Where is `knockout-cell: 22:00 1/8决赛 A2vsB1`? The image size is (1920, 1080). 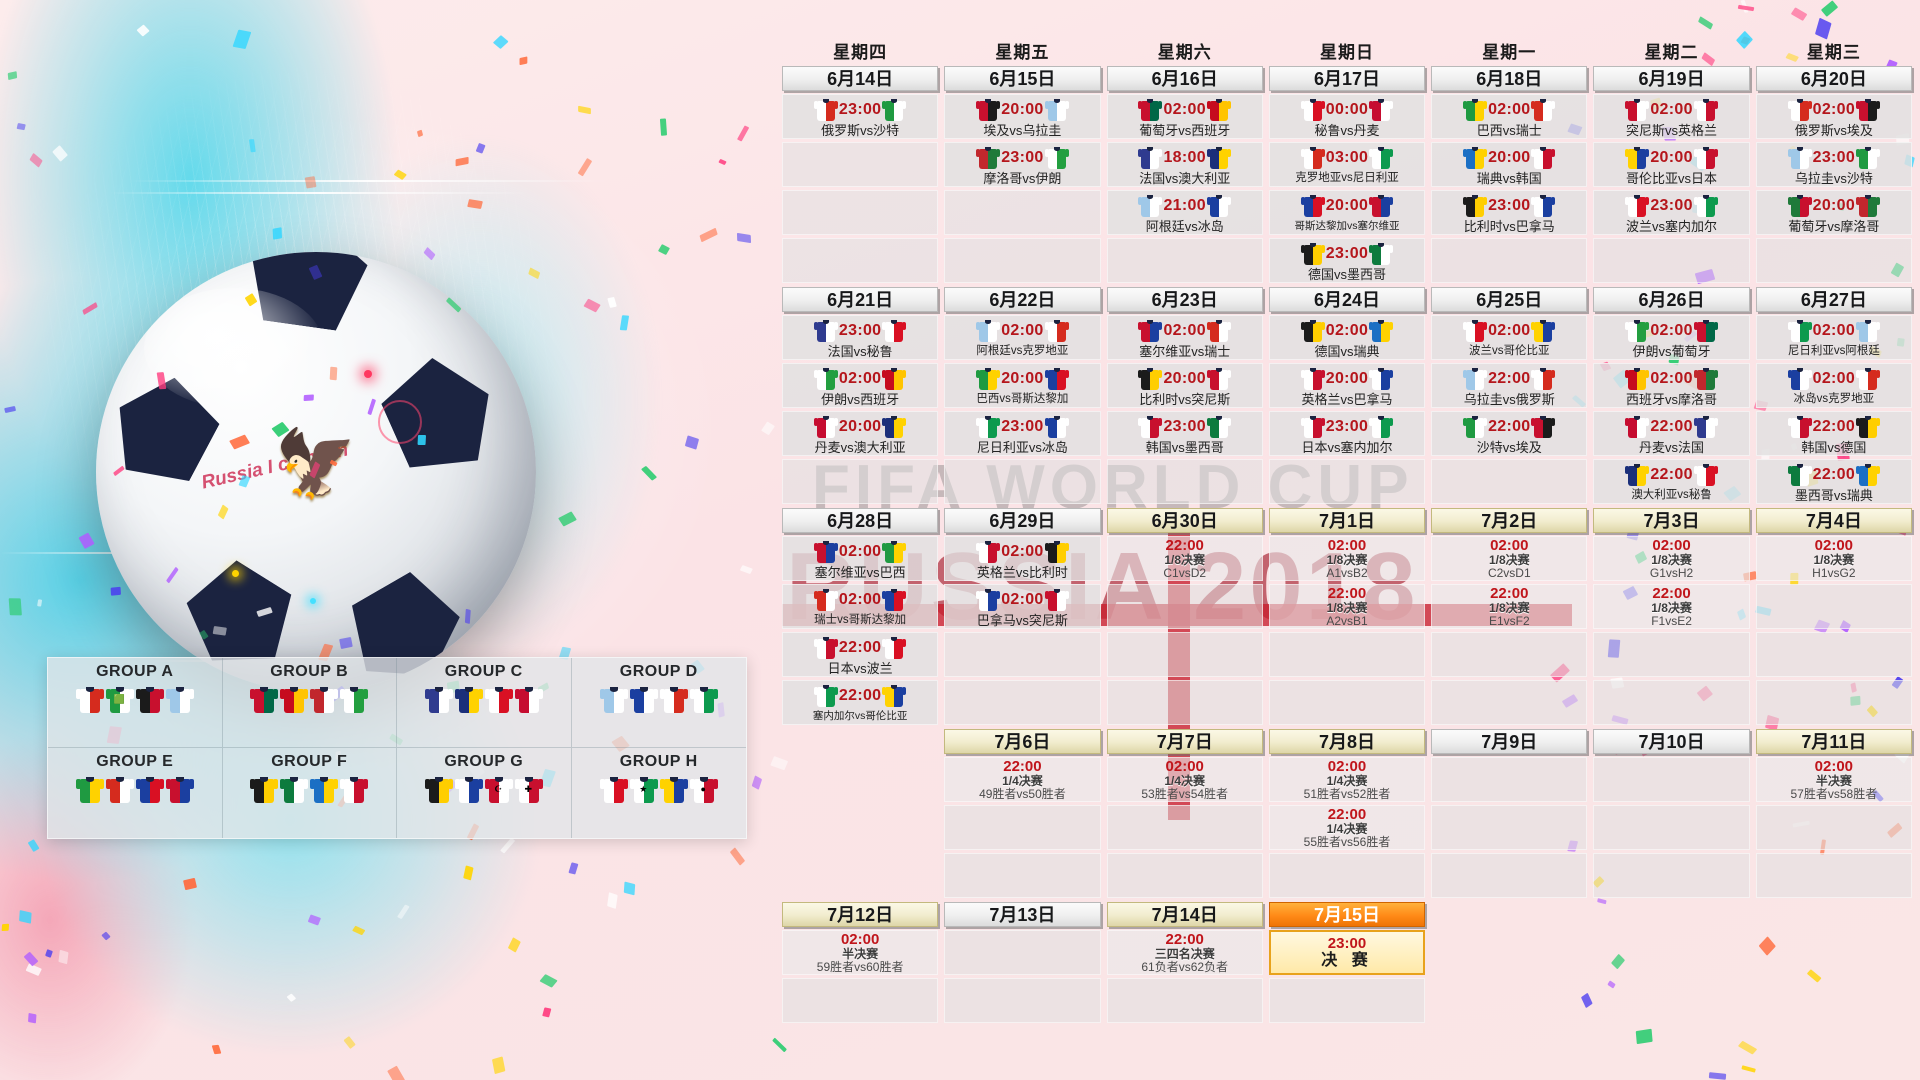
knockout-cell: 22:00 1/8决赛 A2vsB1 is located at coordinates (1347, 606).